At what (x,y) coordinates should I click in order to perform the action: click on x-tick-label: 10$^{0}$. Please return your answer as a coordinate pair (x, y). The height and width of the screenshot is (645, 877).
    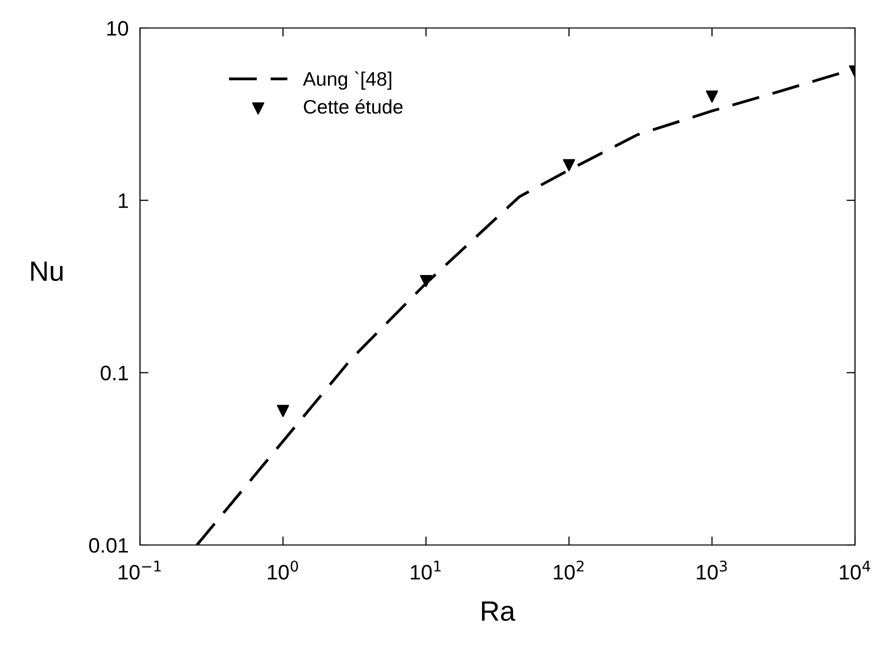
    Looking at the image, I should click on (283, 570).